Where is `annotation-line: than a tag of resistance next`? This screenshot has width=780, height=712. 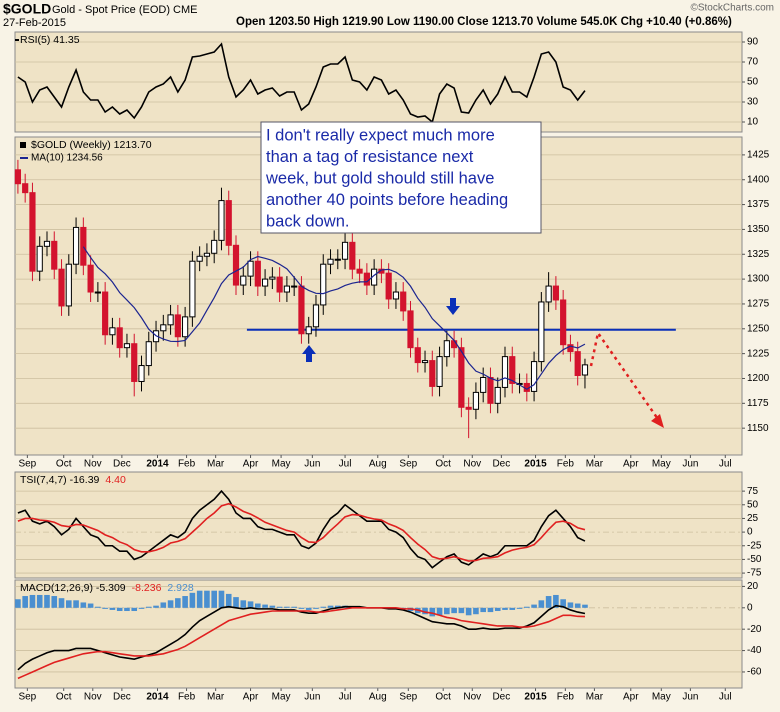
annotation-line: than a tag of resistance next is located at coordinates (370, 157).